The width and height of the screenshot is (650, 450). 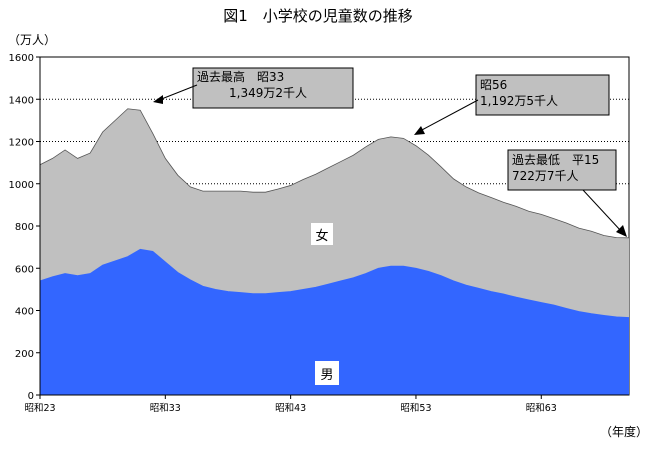 What do you see at coordinates (21, 58) in the screenshot?
I see `y-tick-label: 1600` at bounding box center [21, 58].